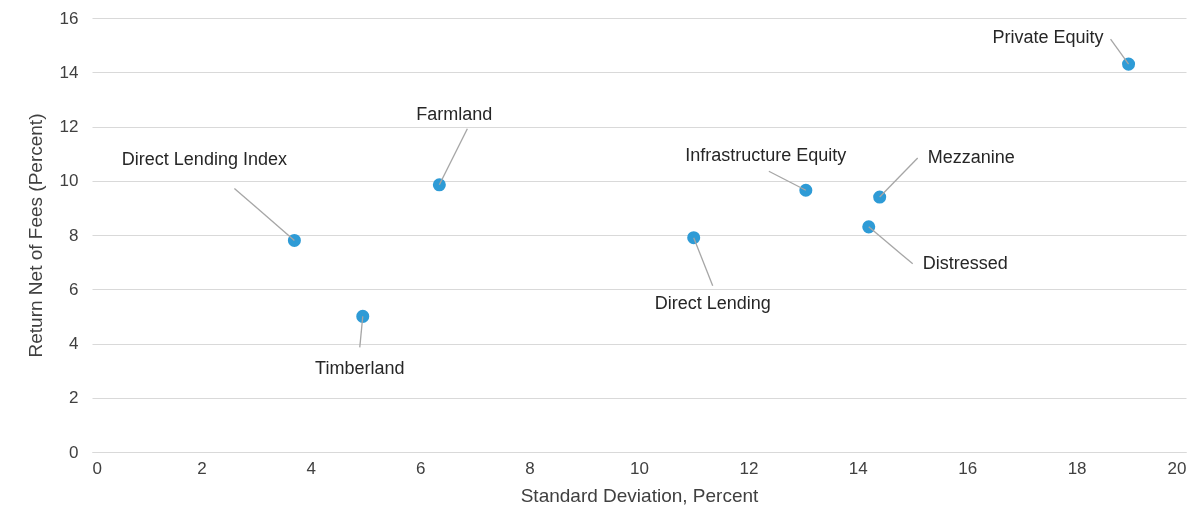  Describe the element at coordinates (766, 155) in the screenshot. I see `annotation: Infrastructure Equity` at that location.